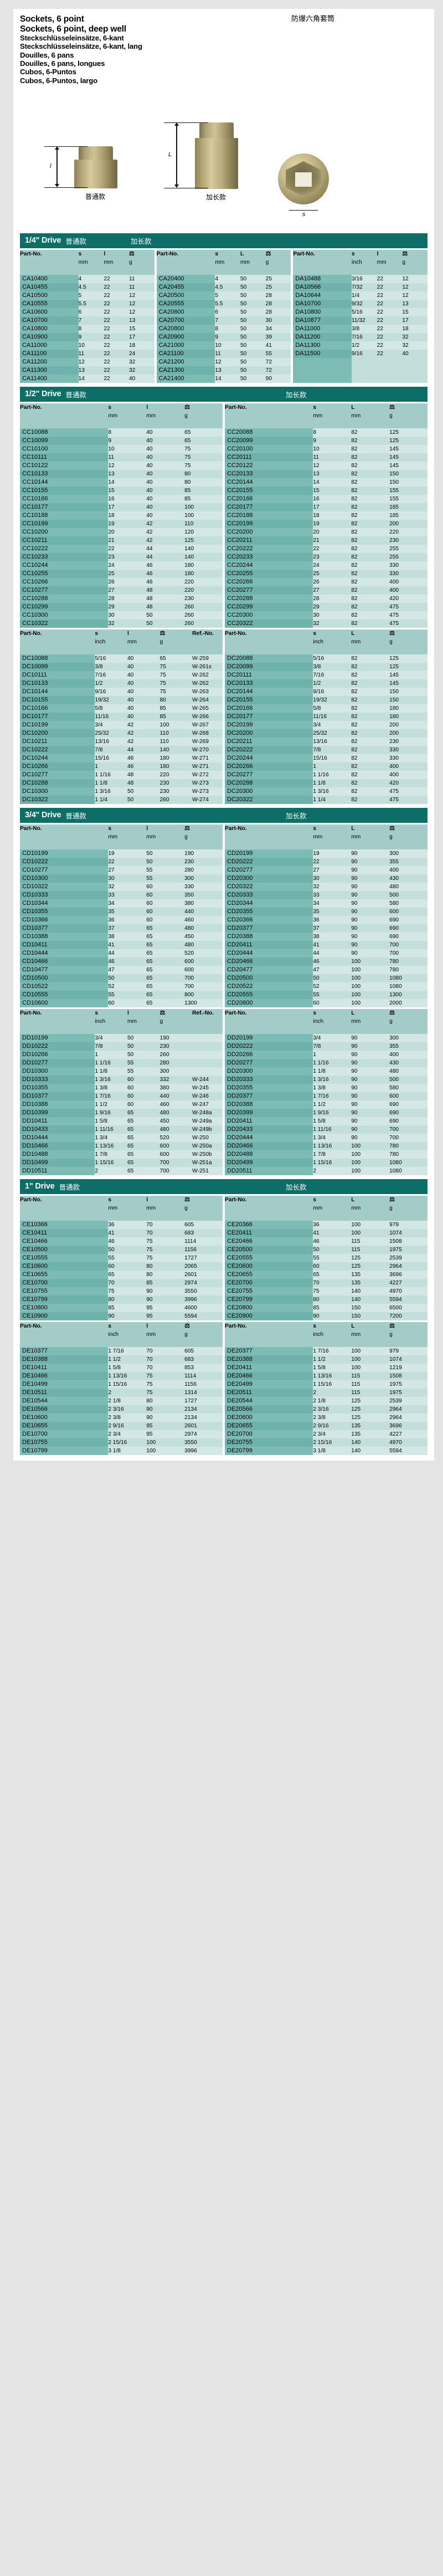  I want to click on table-row: CD10322 32 60 330, so click(121, 886).